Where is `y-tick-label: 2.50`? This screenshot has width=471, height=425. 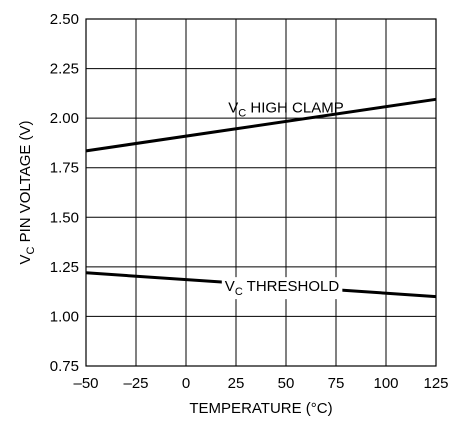
y-tick-label: 2.50 is located at coordinates (64, 19).